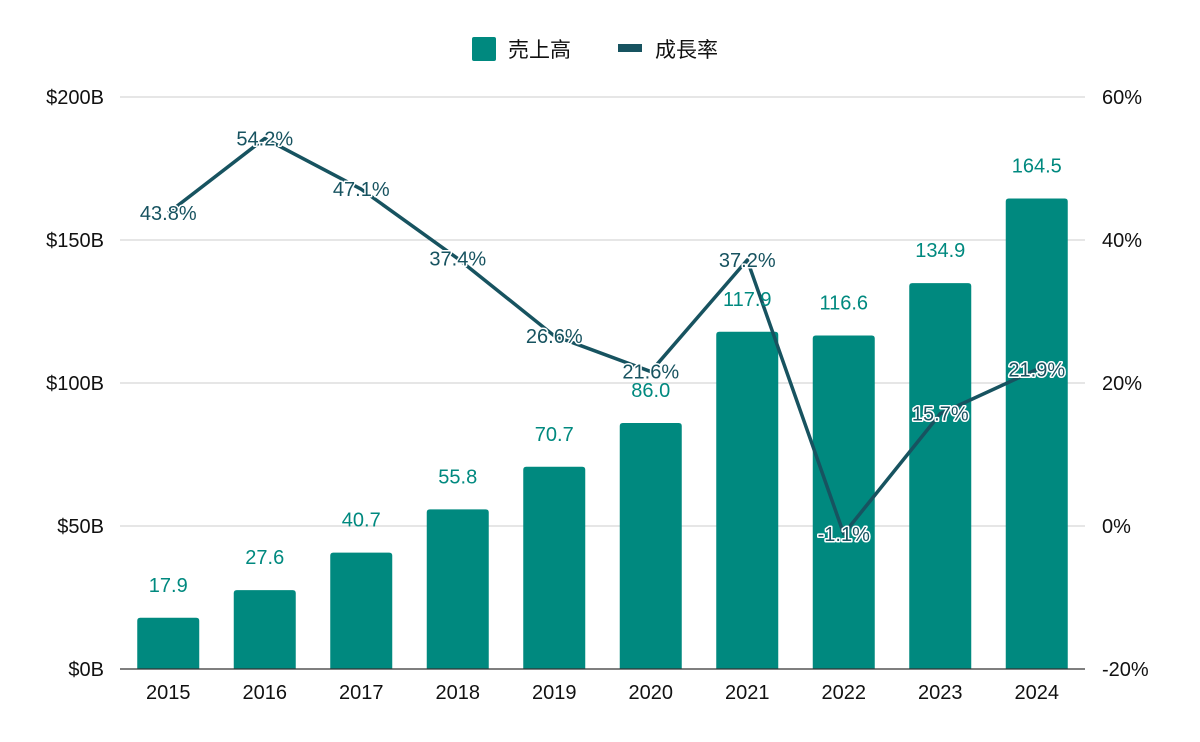  What do you see at coordinates (264, 139) in the screenshot?
I see `line-value-label: 54.2%` at bounding box center [264, 139].